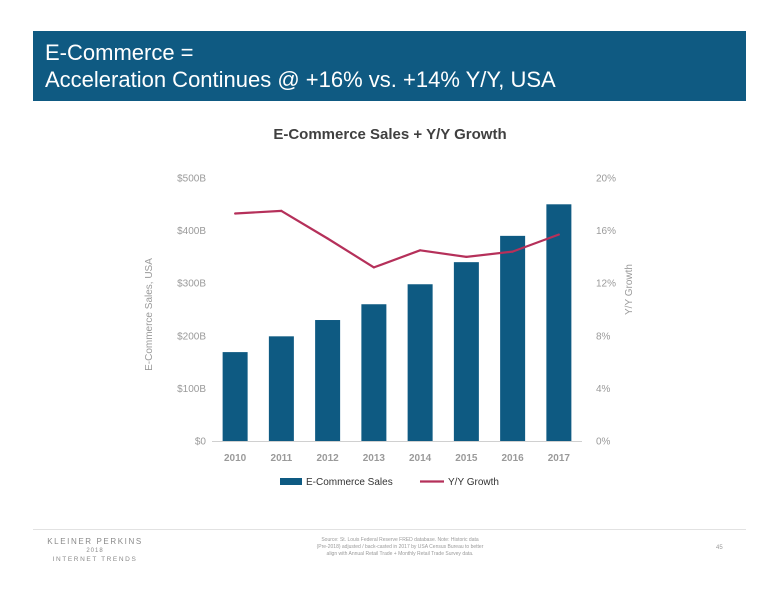 Image resolution: width=779 pixels, height=591 pixels. I want to click on y-tick-right: 16%, so click(606, 231).